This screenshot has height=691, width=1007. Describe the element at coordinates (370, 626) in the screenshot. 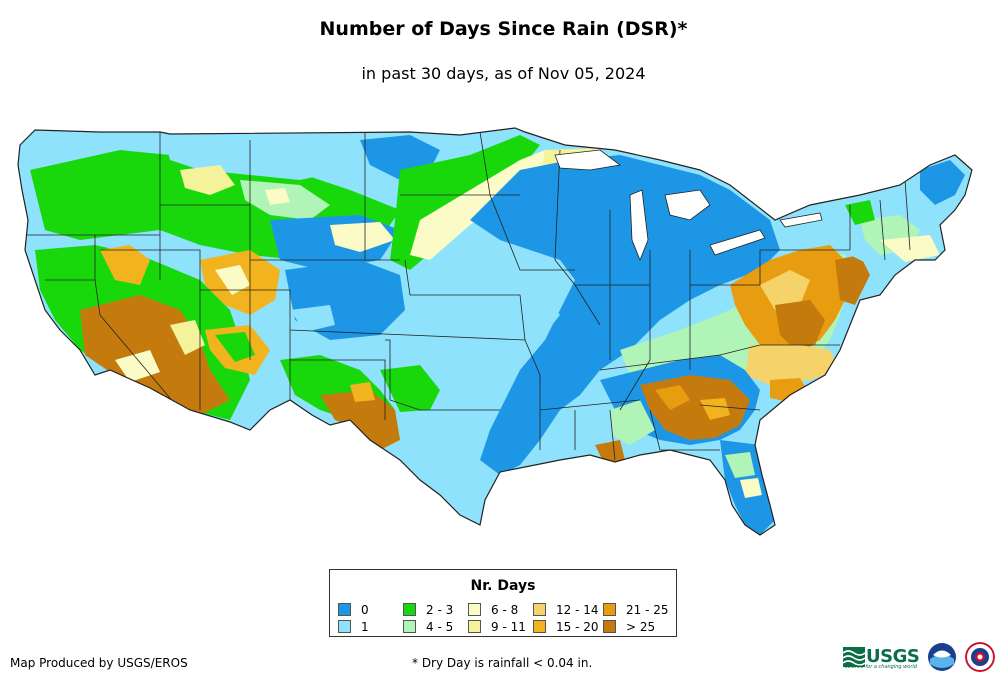

I see `legend-item: 1` at that location.